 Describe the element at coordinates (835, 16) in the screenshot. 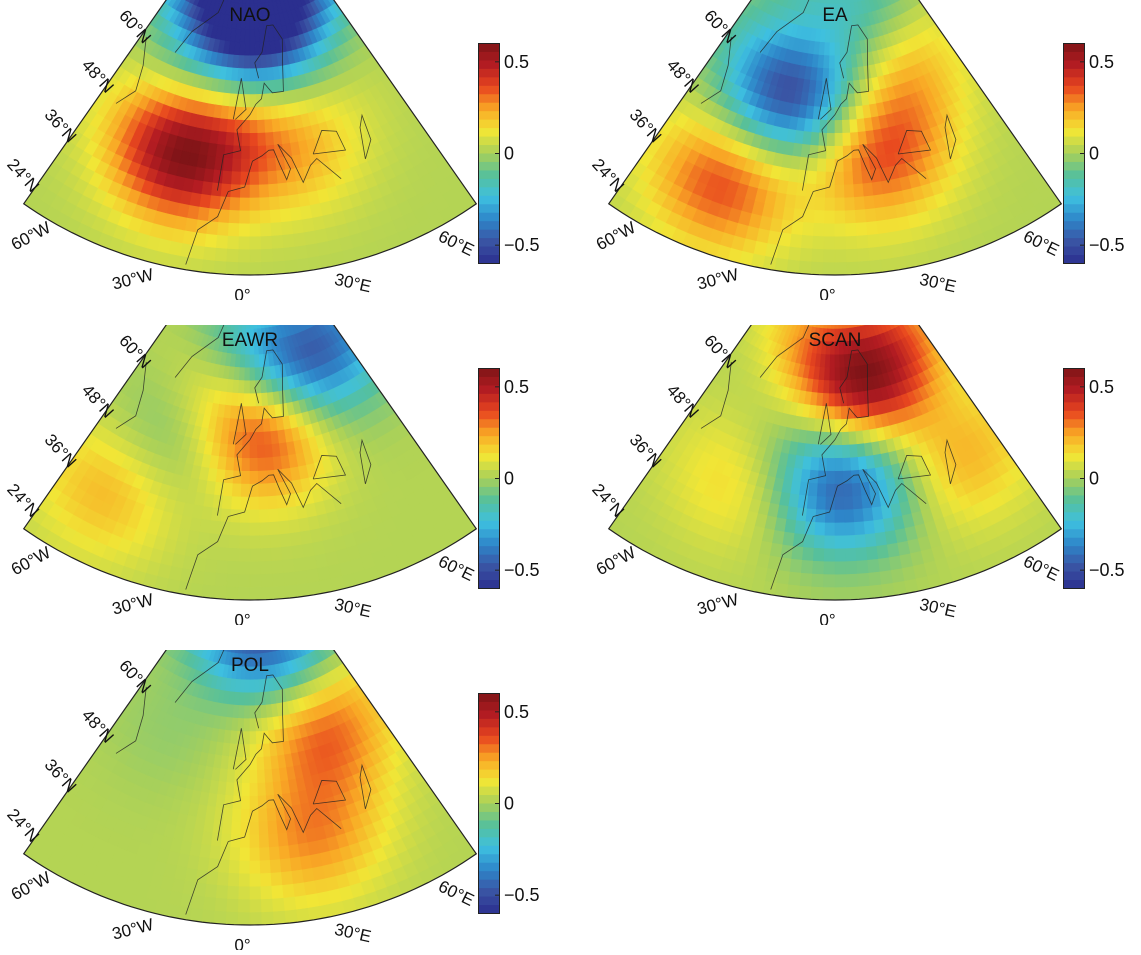

I see `panel-title: EA` at that location.